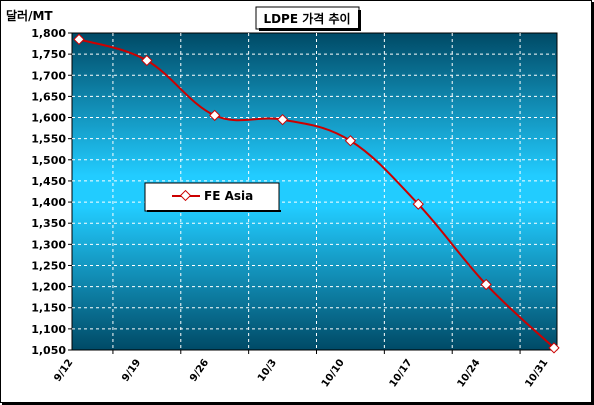  I want to click on y-tick-label: 1,200, so click(48, 287).